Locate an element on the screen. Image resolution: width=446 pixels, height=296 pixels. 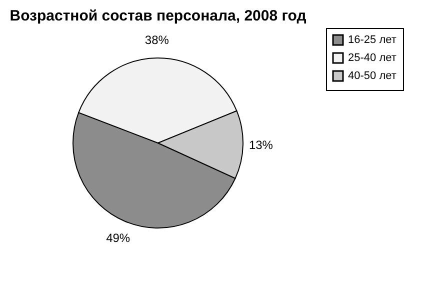
chart-title: Возрастной состав персонала, 2008 год is located at coordinates (158, 16).